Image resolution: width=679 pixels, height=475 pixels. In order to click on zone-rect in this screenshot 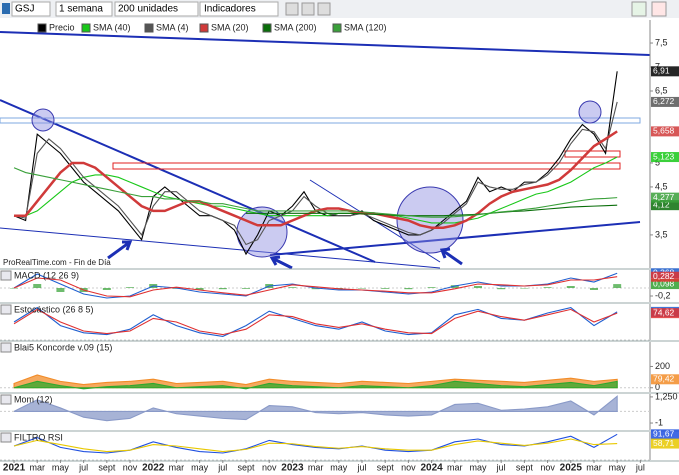, I will do `click(366, 166)`.